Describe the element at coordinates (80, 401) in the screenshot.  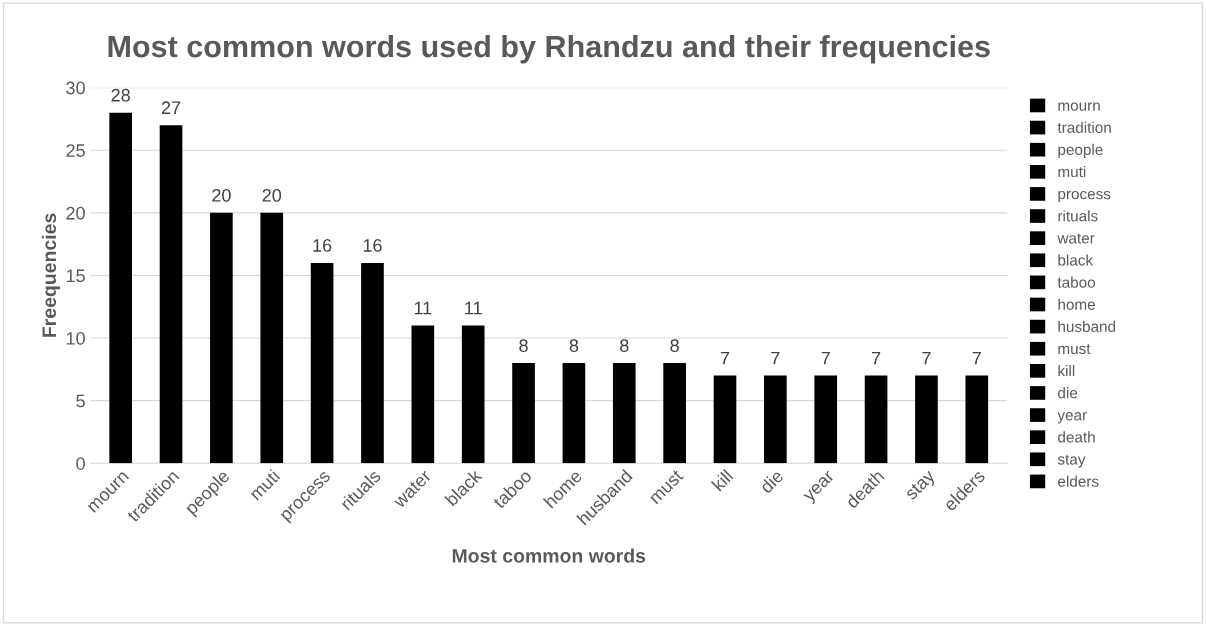
I see `y-tick-label: 5` at that location.